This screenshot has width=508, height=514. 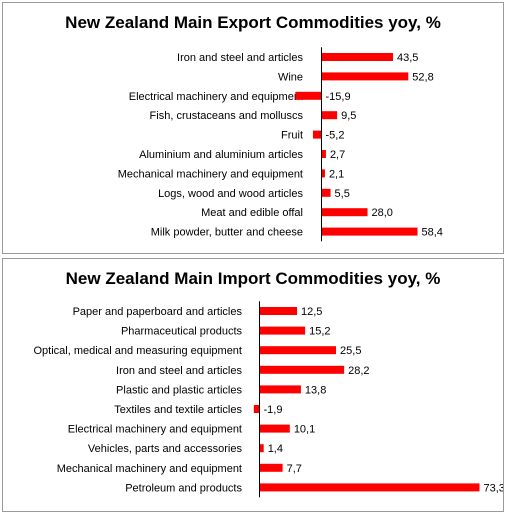 I want to click on import-value-label: 10,1, so click(x=304, y=430).